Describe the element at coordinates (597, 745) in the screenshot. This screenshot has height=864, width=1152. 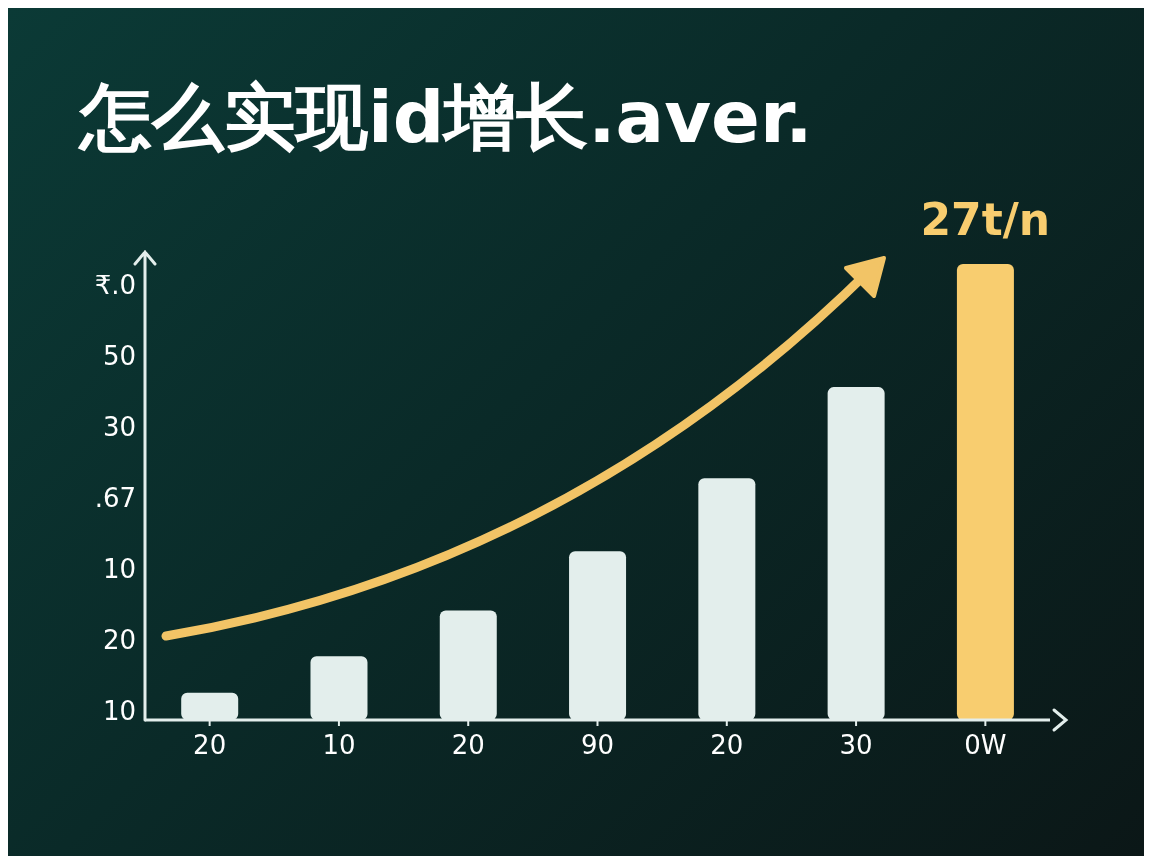
I see `x-tick-label: 90` at that location.